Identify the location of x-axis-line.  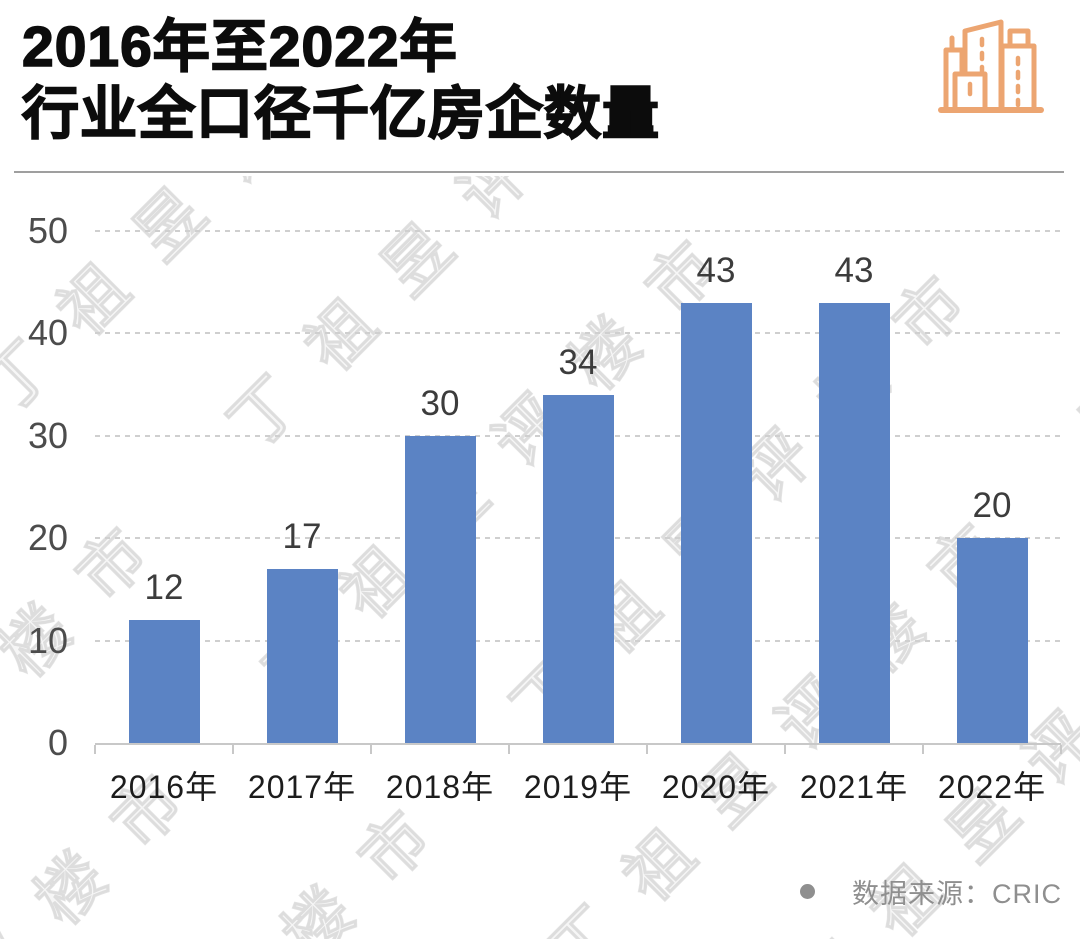
(578, 744).